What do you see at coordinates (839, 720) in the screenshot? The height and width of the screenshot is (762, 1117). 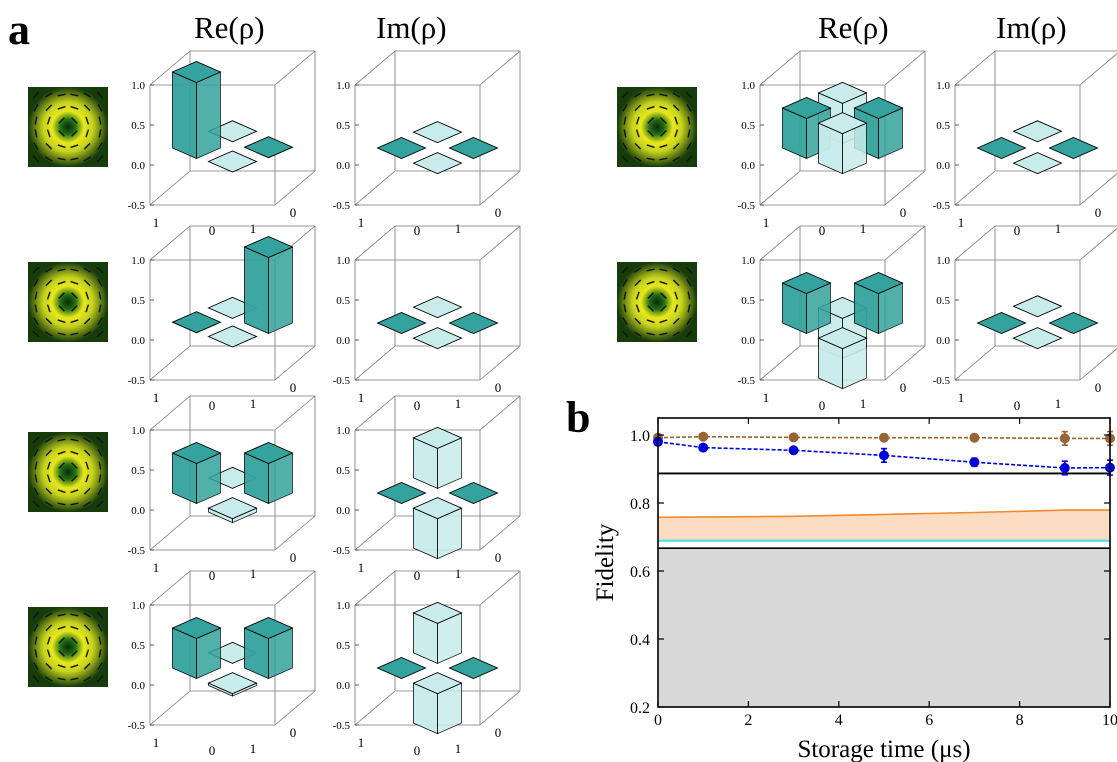 I see `x-tick-label: 4` at bounding box center [839, 720].